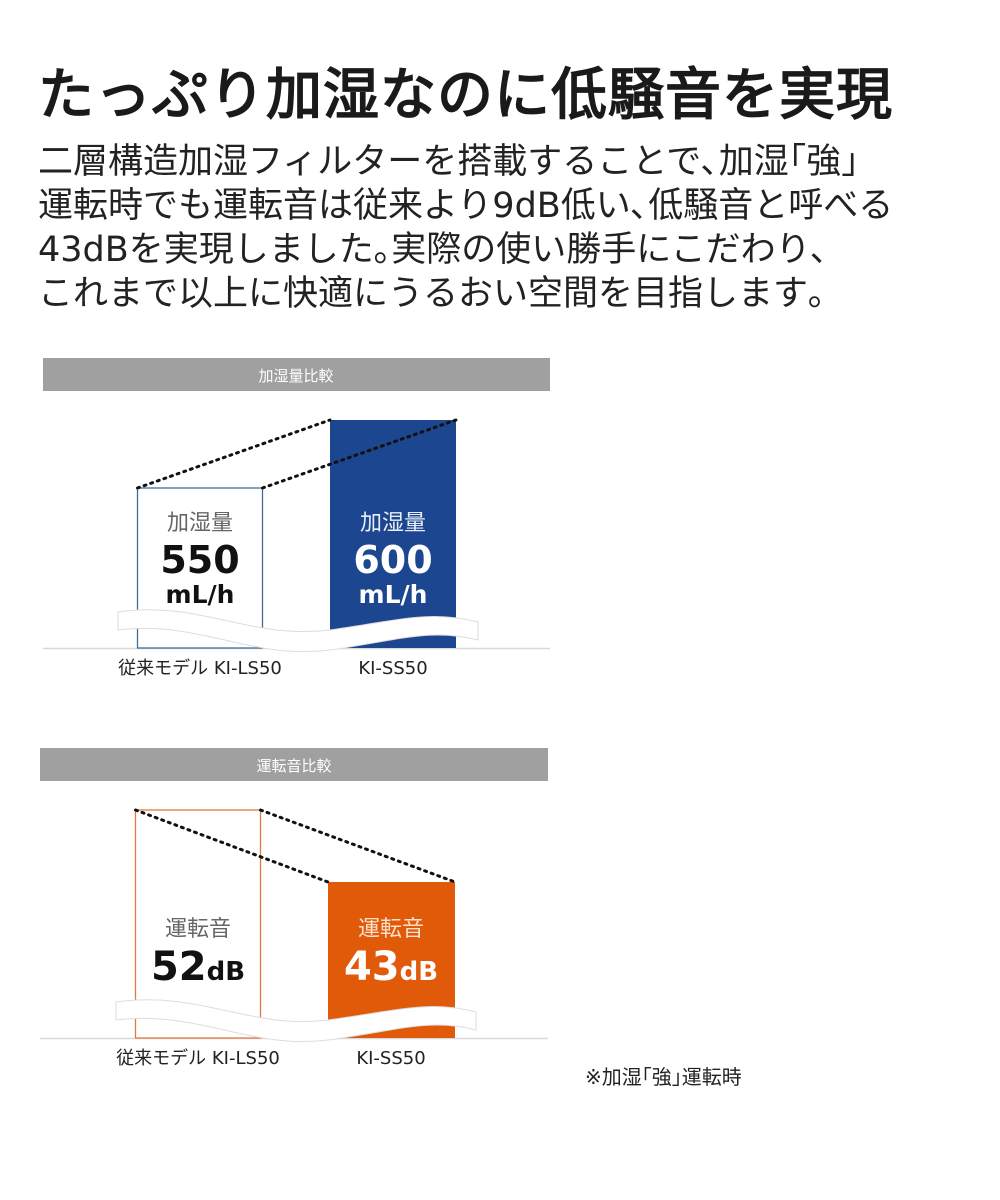  Describe the element at coordinates (392, 560) in the screenshot. I see `data-label: 600` at that location.